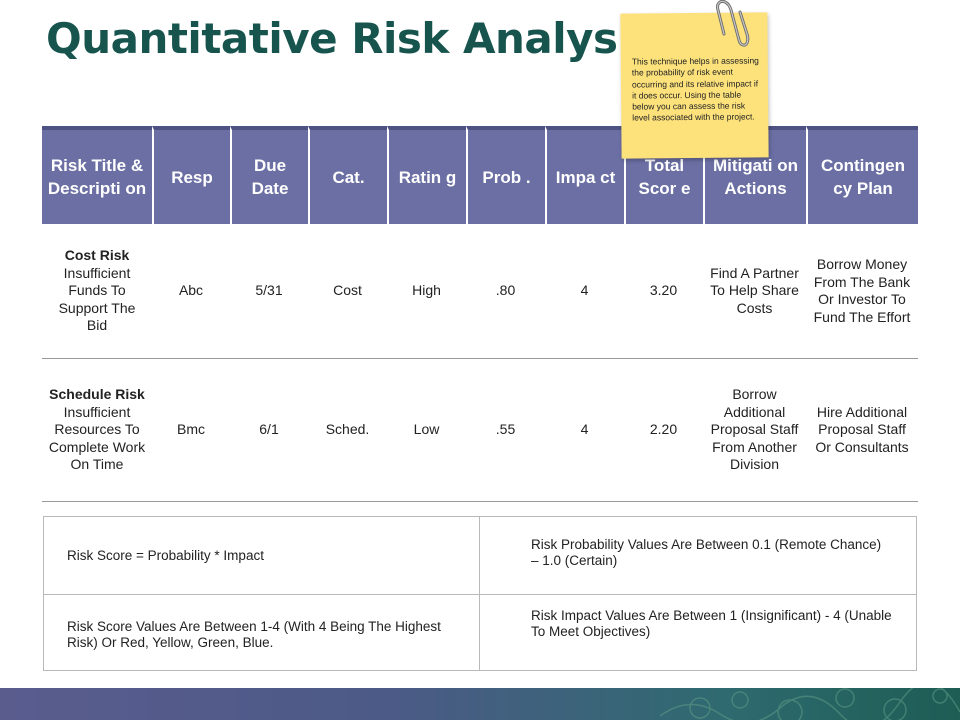  I want to click on risk-title: Schedule Risk, so click(97, 394).